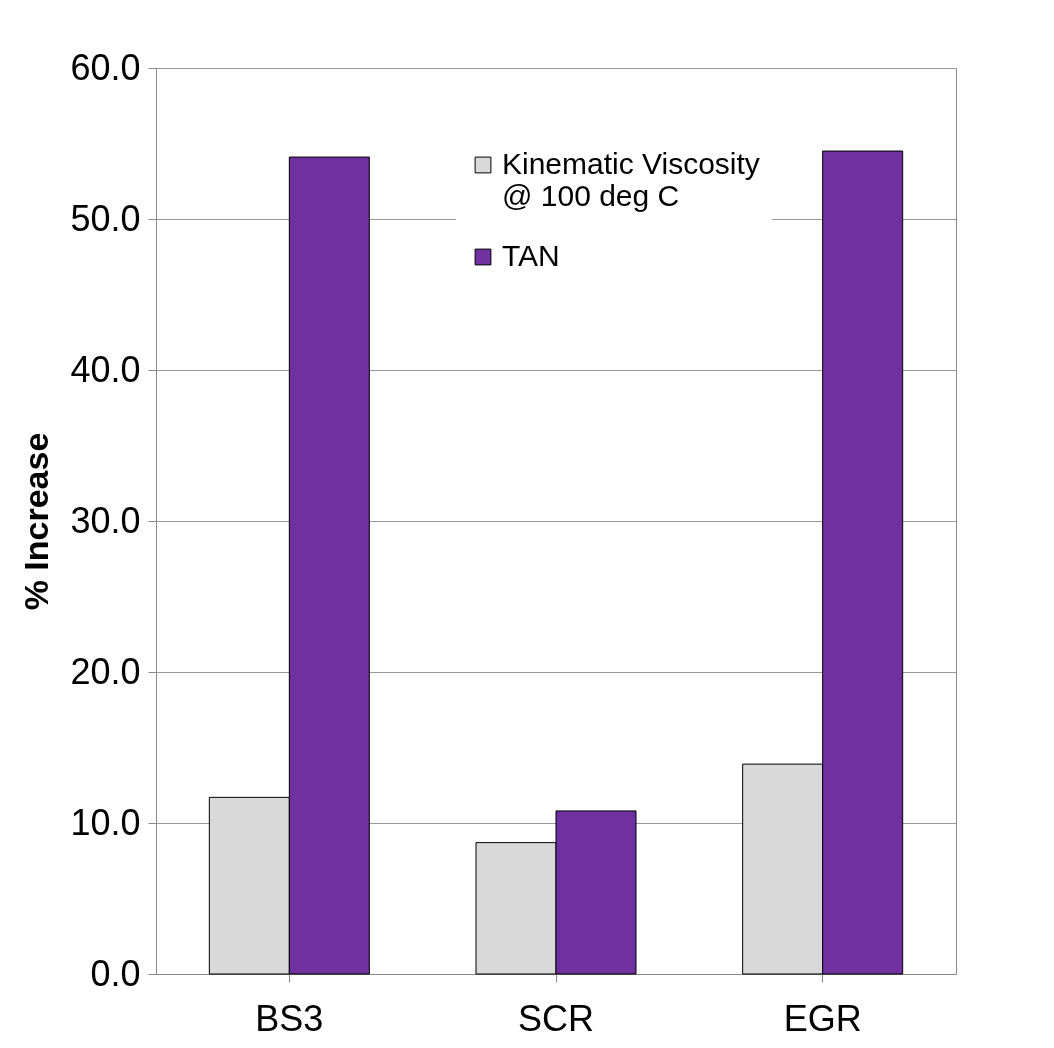 This screenshot has height=1048, width=1054. Describe the element at coordinates (531, 255) in the screenshot. I see `legend-label: TAN` at that location.